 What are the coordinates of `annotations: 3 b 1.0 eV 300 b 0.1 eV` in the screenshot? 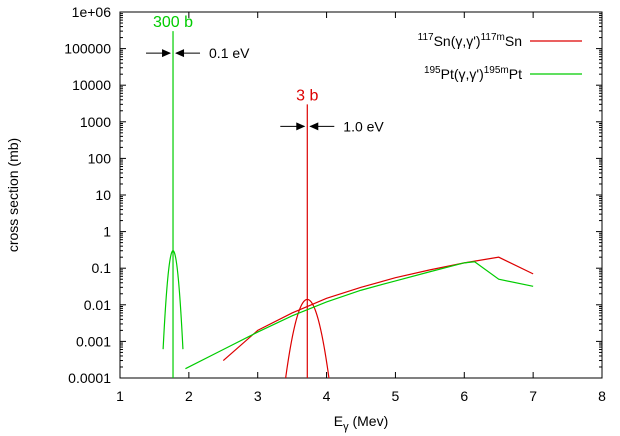 It's located at (265, 74).